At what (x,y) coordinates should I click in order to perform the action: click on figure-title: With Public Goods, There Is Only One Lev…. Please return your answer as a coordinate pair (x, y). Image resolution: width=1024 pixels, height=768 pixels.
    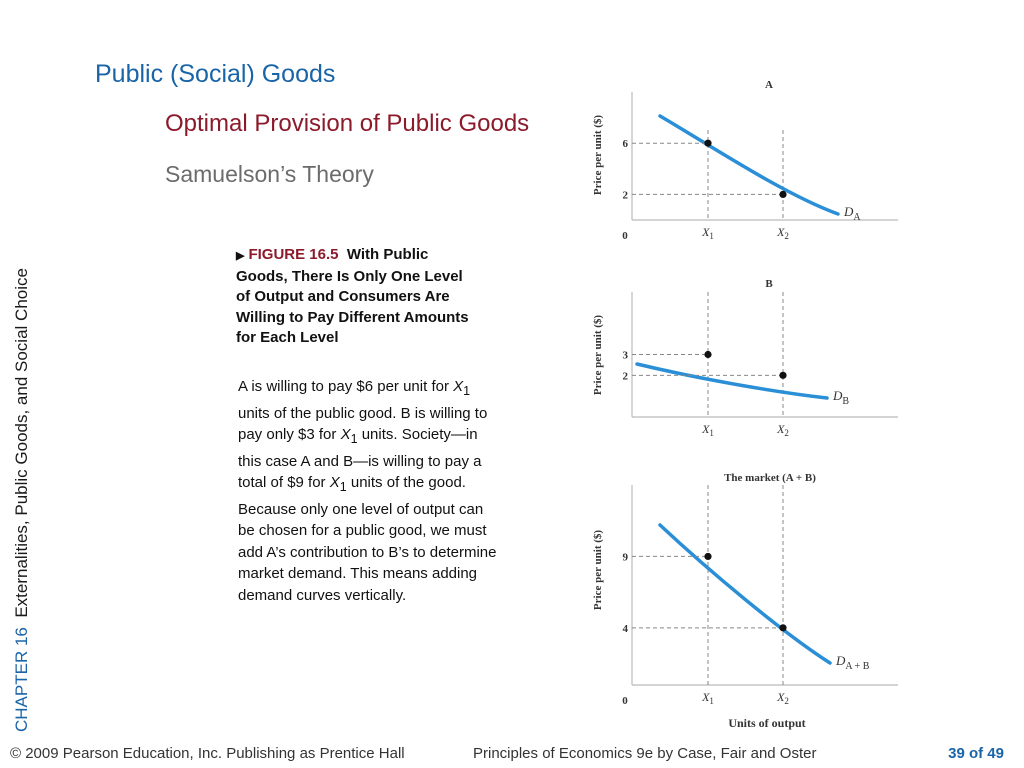
    Looking at the image, I should click on (352, 296).